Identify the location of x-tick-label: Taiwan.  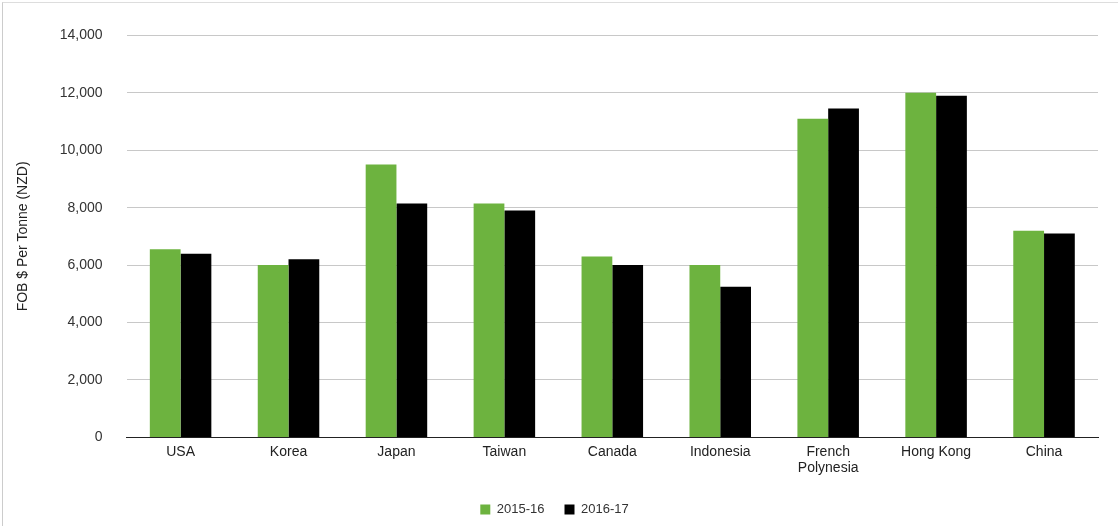
(504, 450).